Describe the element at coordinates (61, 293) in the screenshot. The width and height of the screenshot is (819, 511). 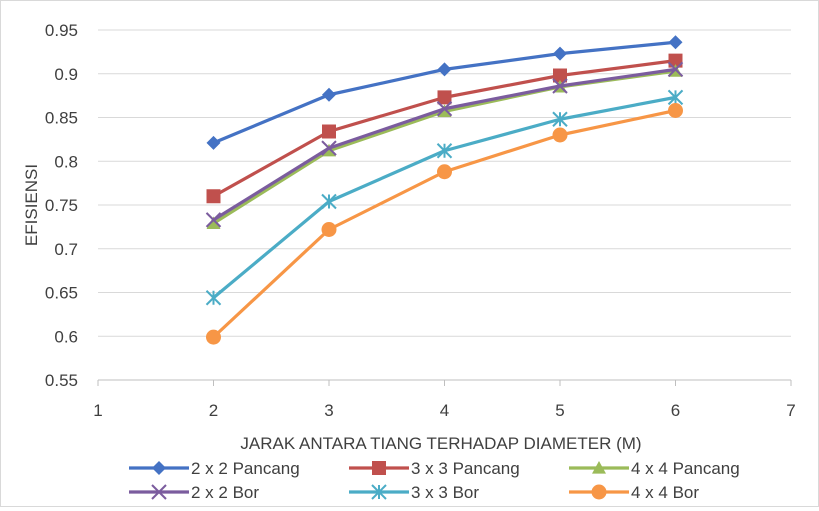
I see `y-tick-label: 0.65` at that location.